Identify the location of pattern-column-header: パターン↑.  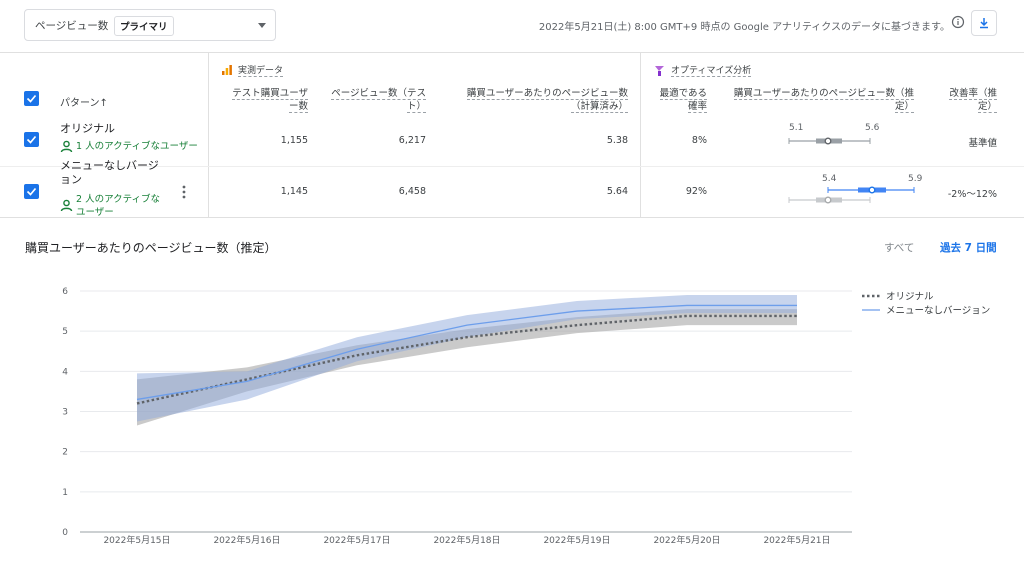
(84, 101).